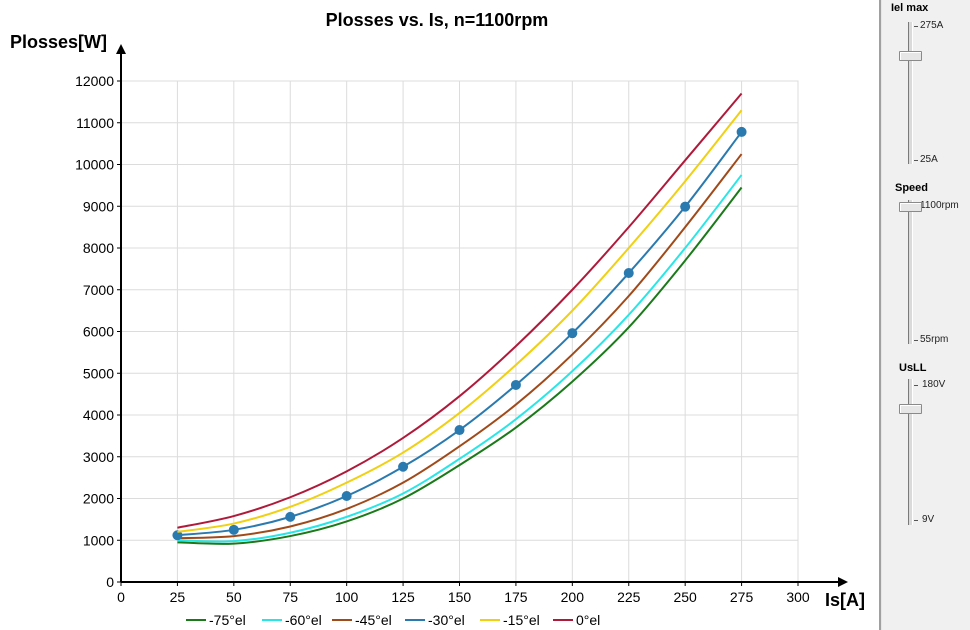 The width and height of the screenshot is (970, 630). What do you see at coordinates (910, 408) in the screenshot?
I see `usll-slider-thumb` at bounding box center [910, 408].